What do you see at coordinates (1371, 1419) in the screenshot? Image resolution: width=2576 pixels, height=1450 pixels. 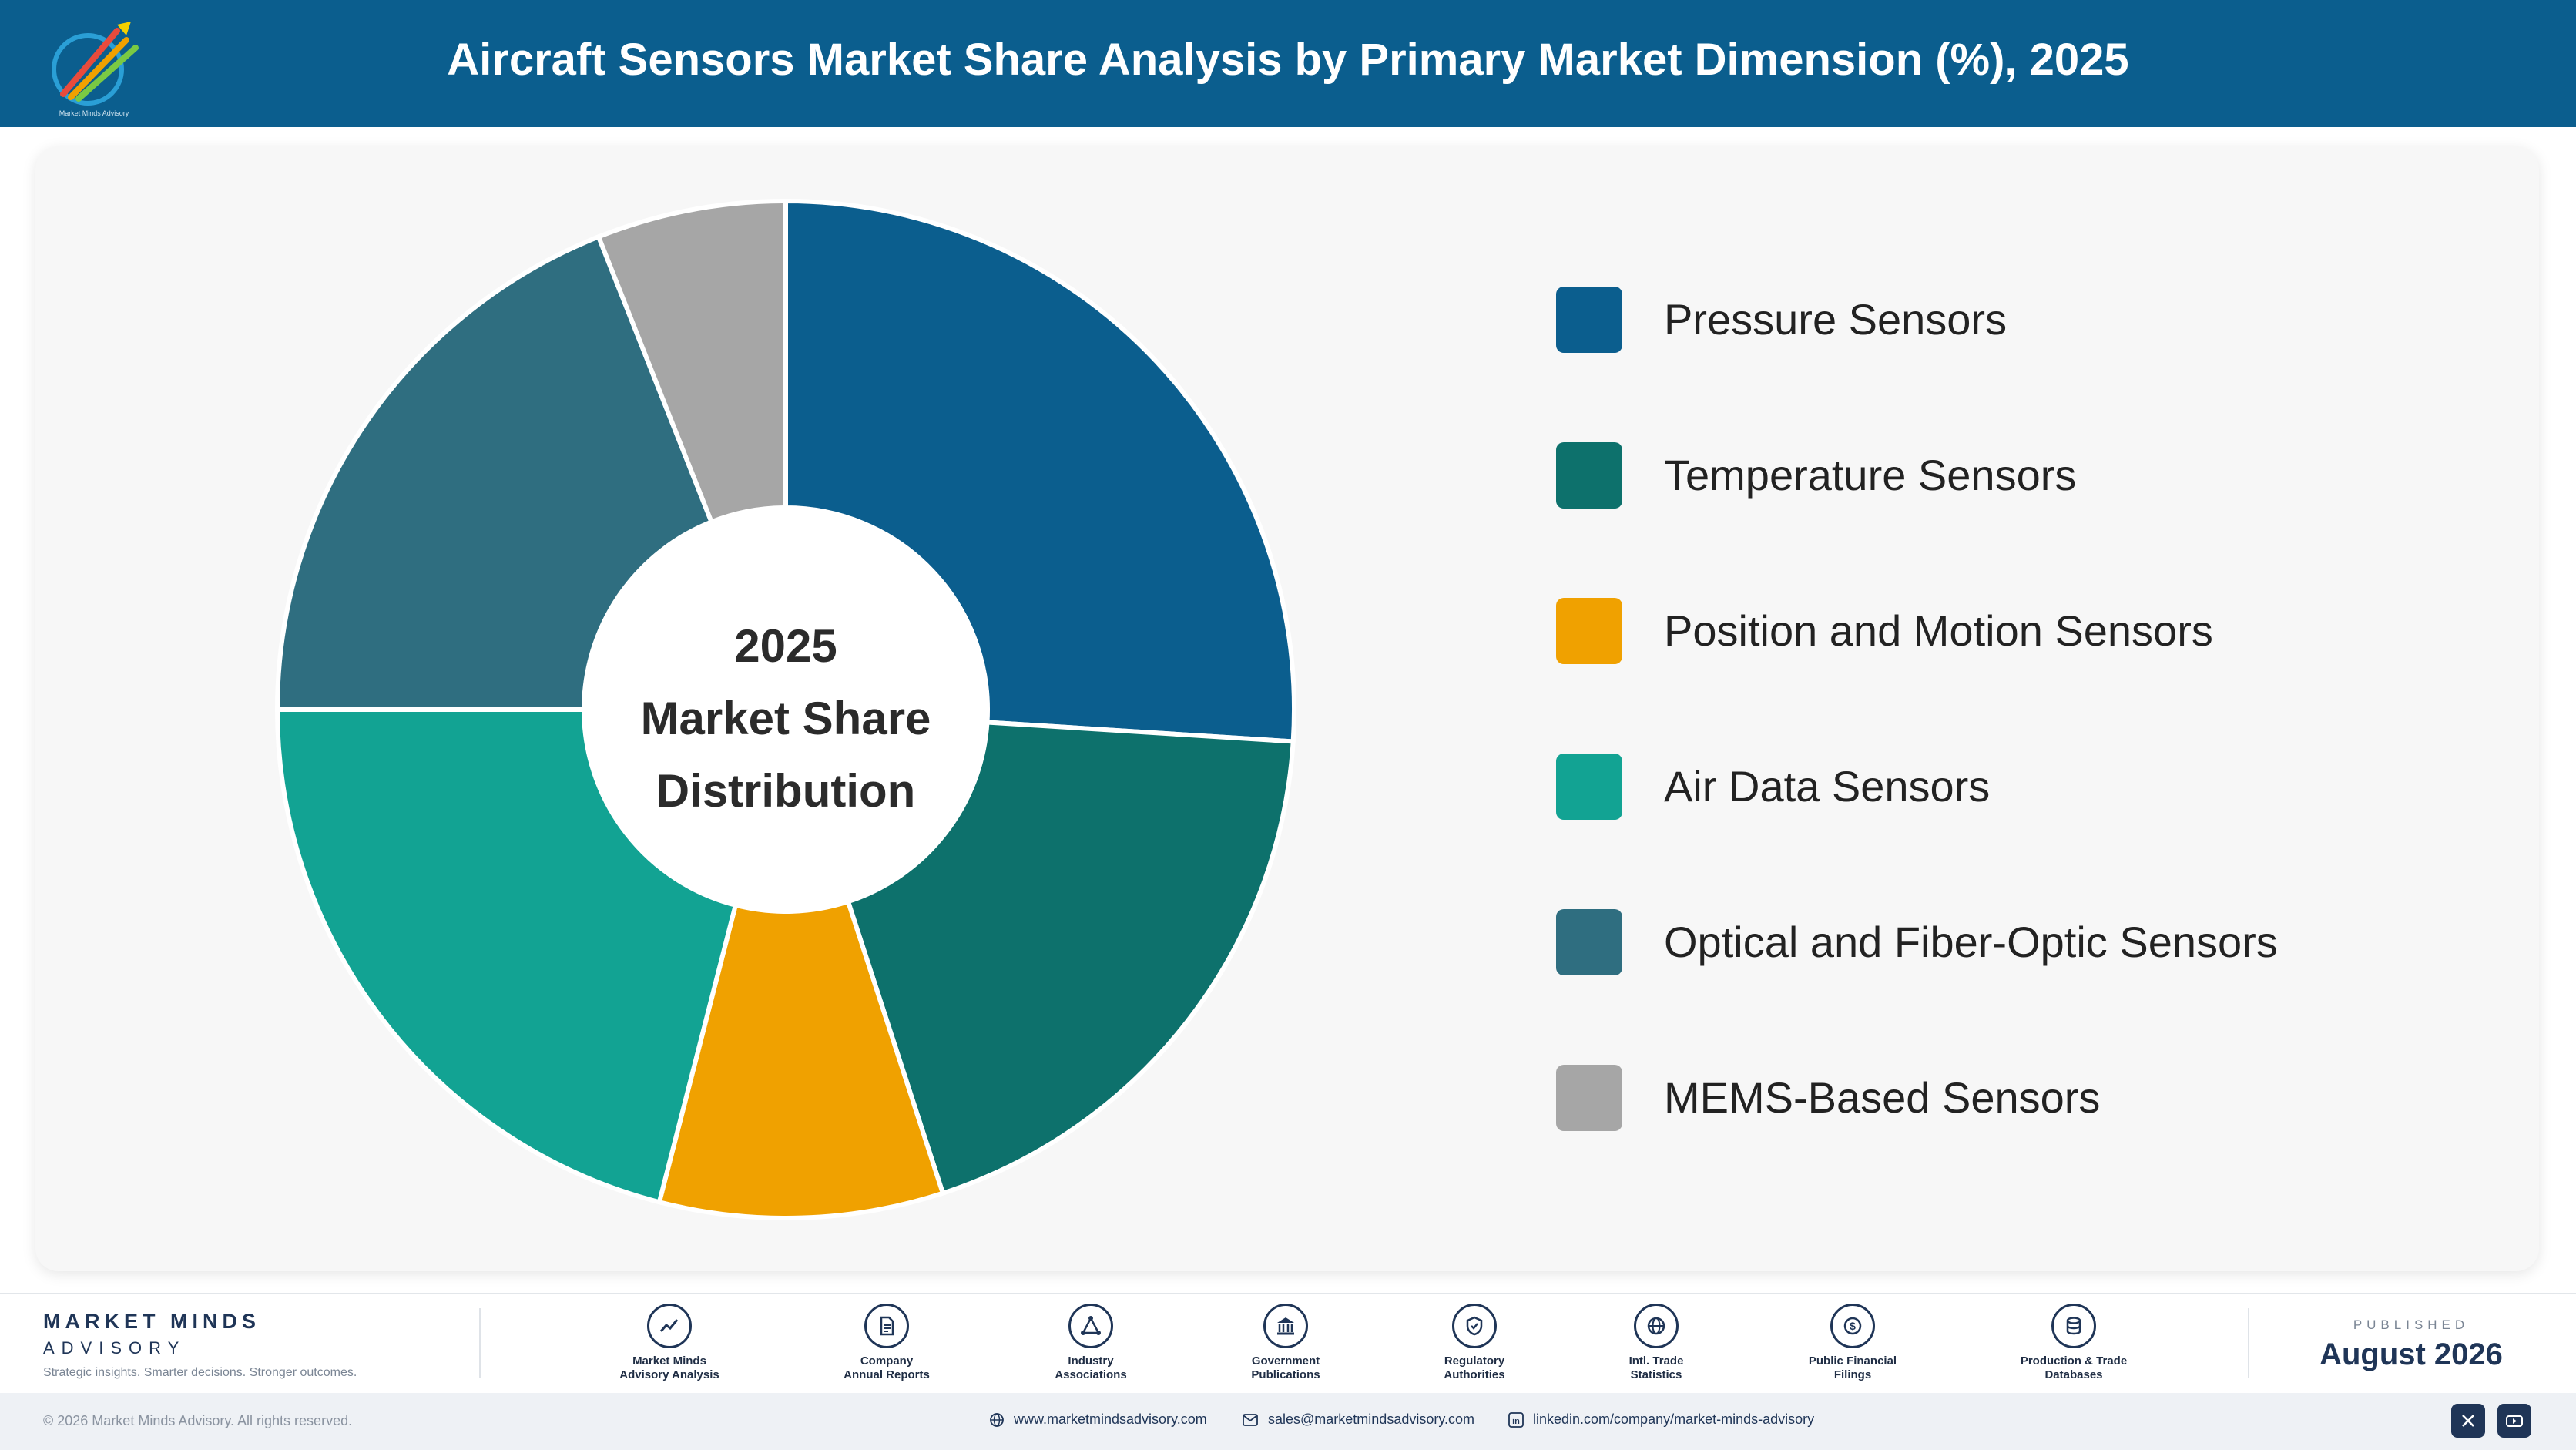 I see `email-text: sales@marketmindsadvisory.com` at bounding box center [1371, 1419].